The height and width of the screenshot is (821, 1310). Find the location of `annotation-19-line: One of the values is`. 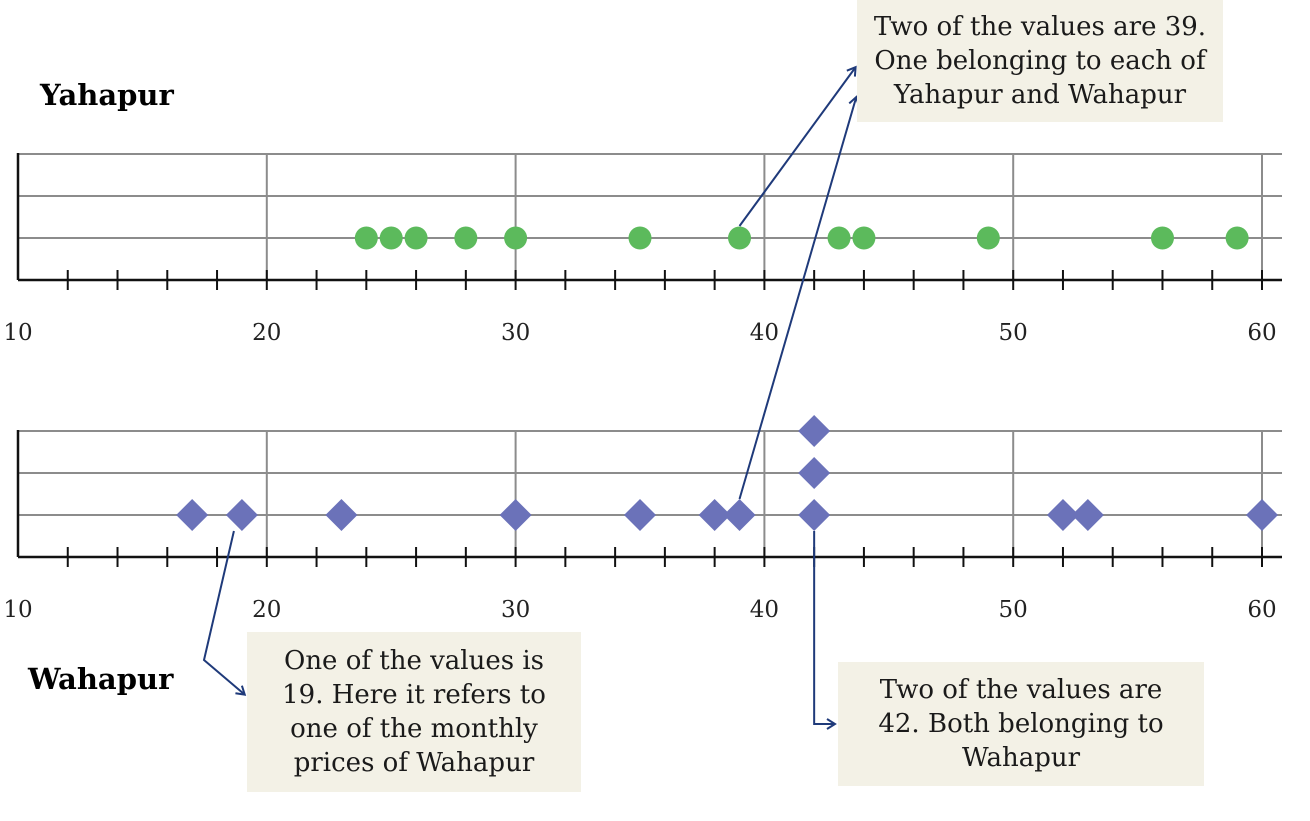

annotation-19-line: One of the values is is located at coordinates (414, 661).